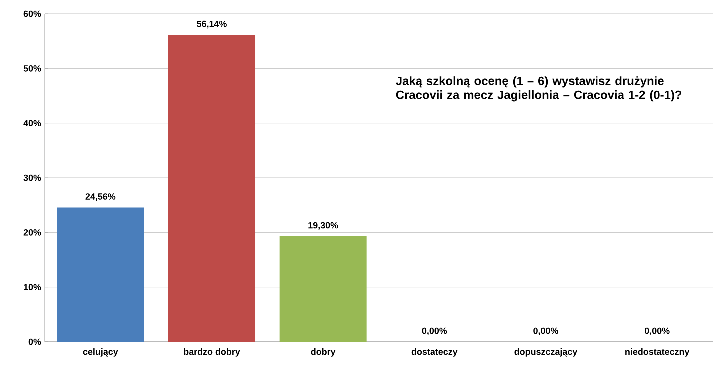  Describe the element at coordinates (323, 226) in the screenshot. I see `data-label: 19,30%` at that location.